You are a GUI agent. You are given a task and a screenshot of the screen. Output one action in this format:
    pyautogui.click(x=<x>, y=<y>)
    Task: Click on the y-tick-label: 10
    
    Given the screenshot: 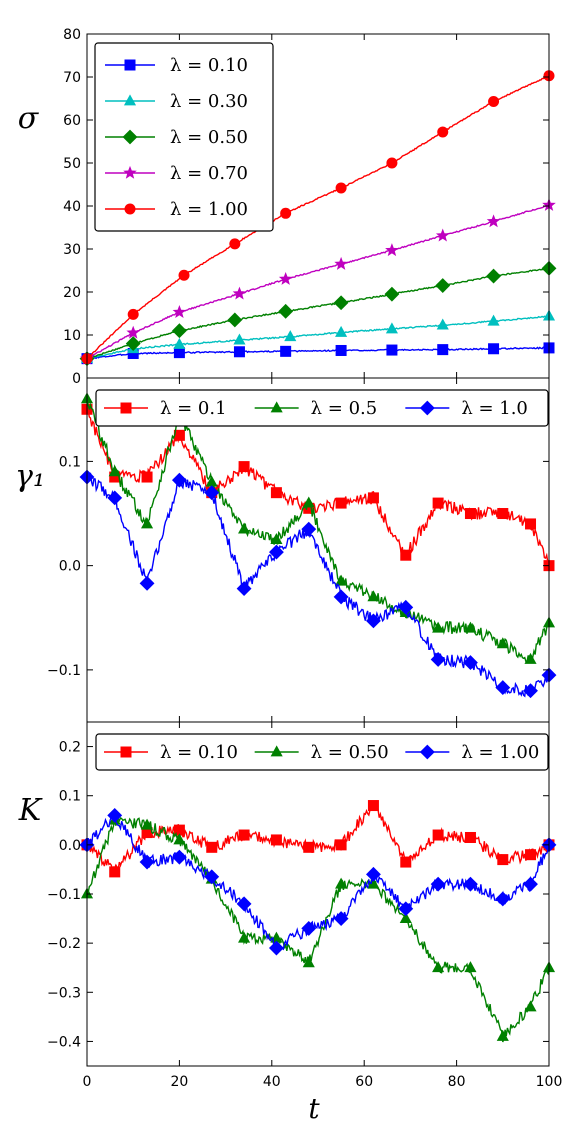 What is the action you would take?
    pyautogui.click(x=72, y=336)
    